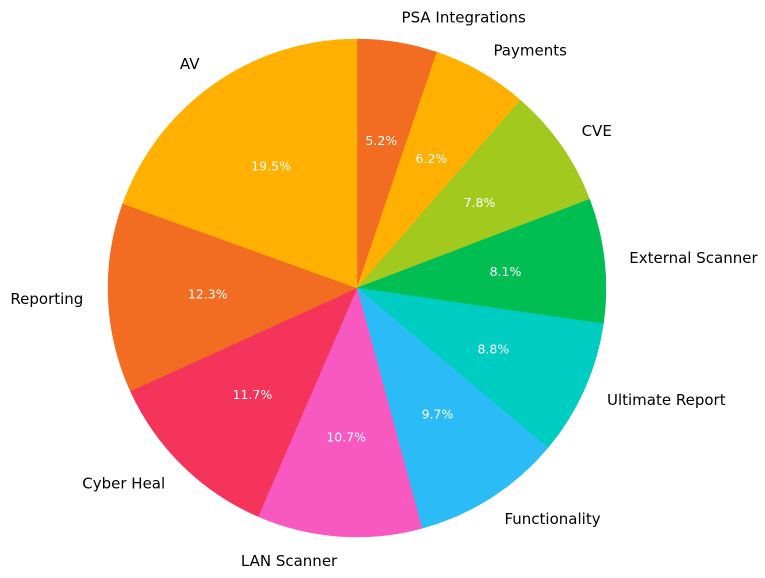  I want to click on percent-label-psa-integrations: 5.2%, so click(381, 140).